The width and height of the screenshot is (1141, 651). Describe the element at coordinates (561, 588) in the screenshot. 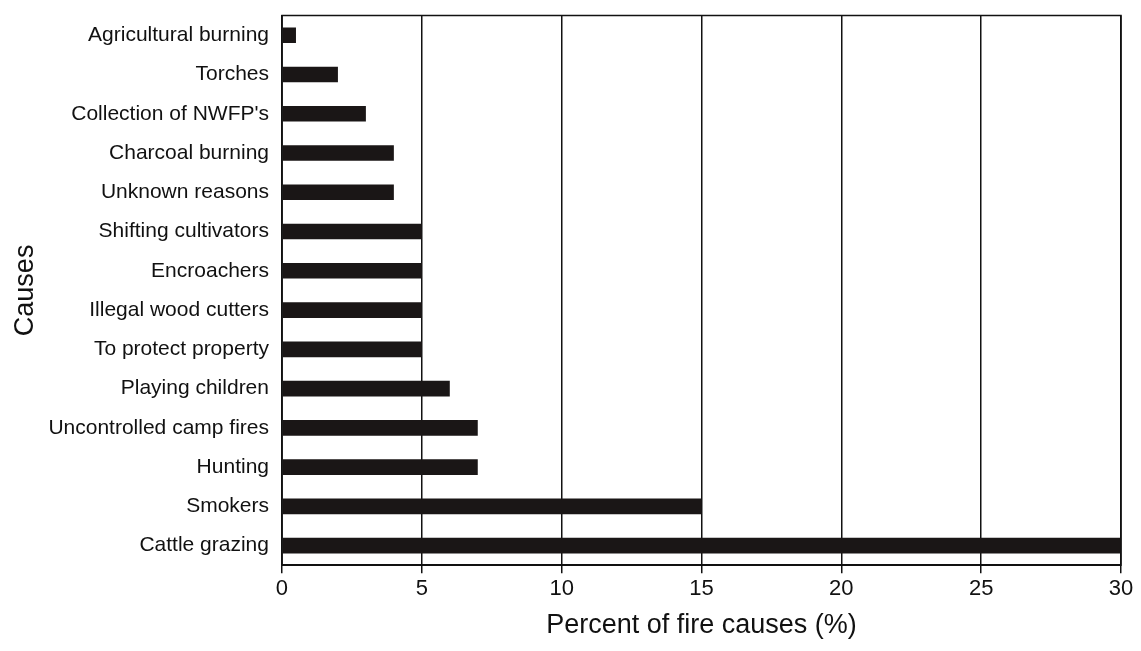

I see `x-tick-label: 10` at that location.